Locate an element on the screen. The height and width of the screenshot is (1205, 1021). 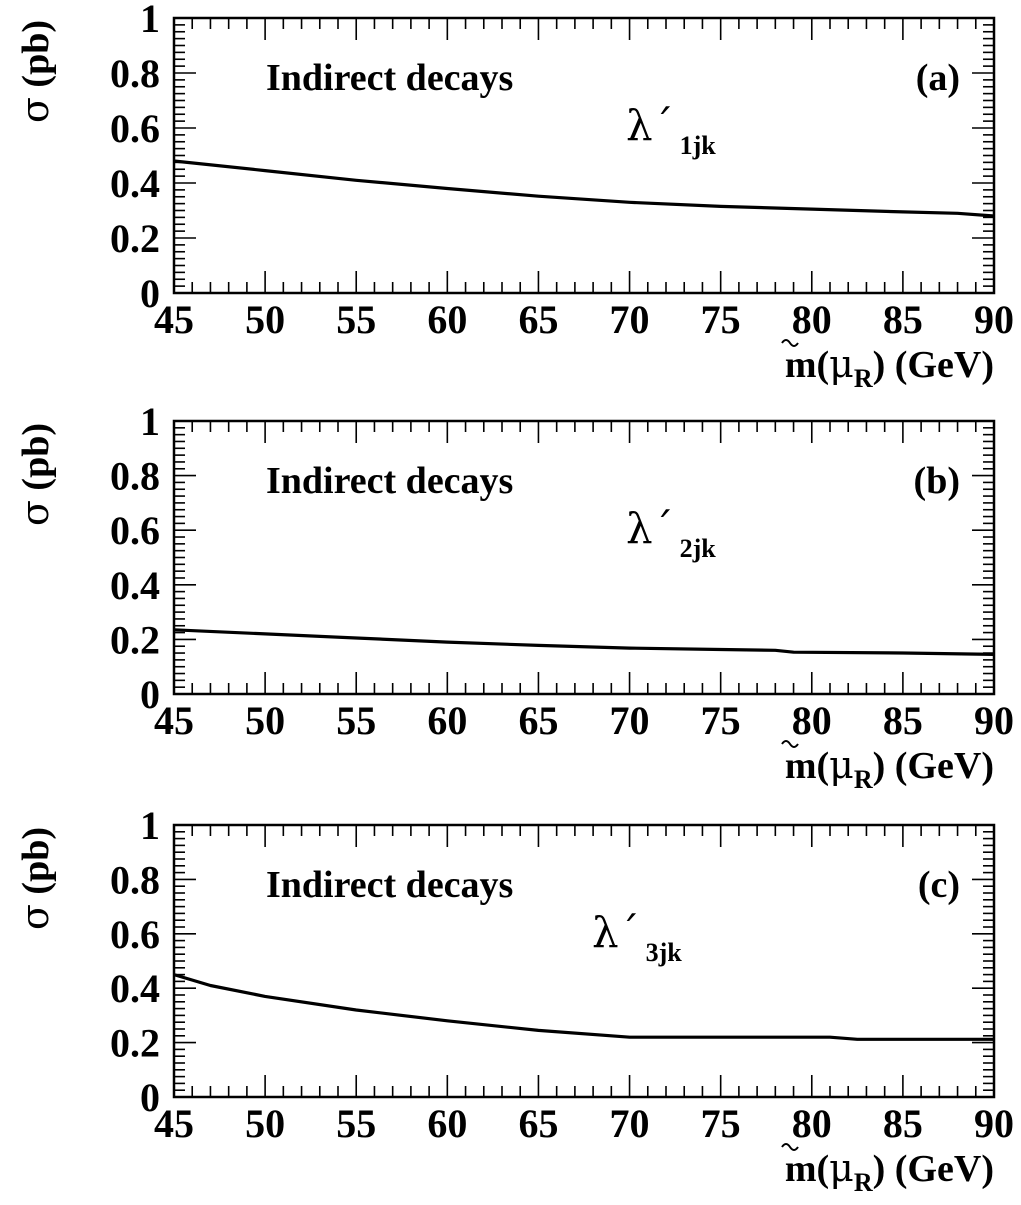
coupling-label: λ´ 1jk is located at coordinates (671, 130).